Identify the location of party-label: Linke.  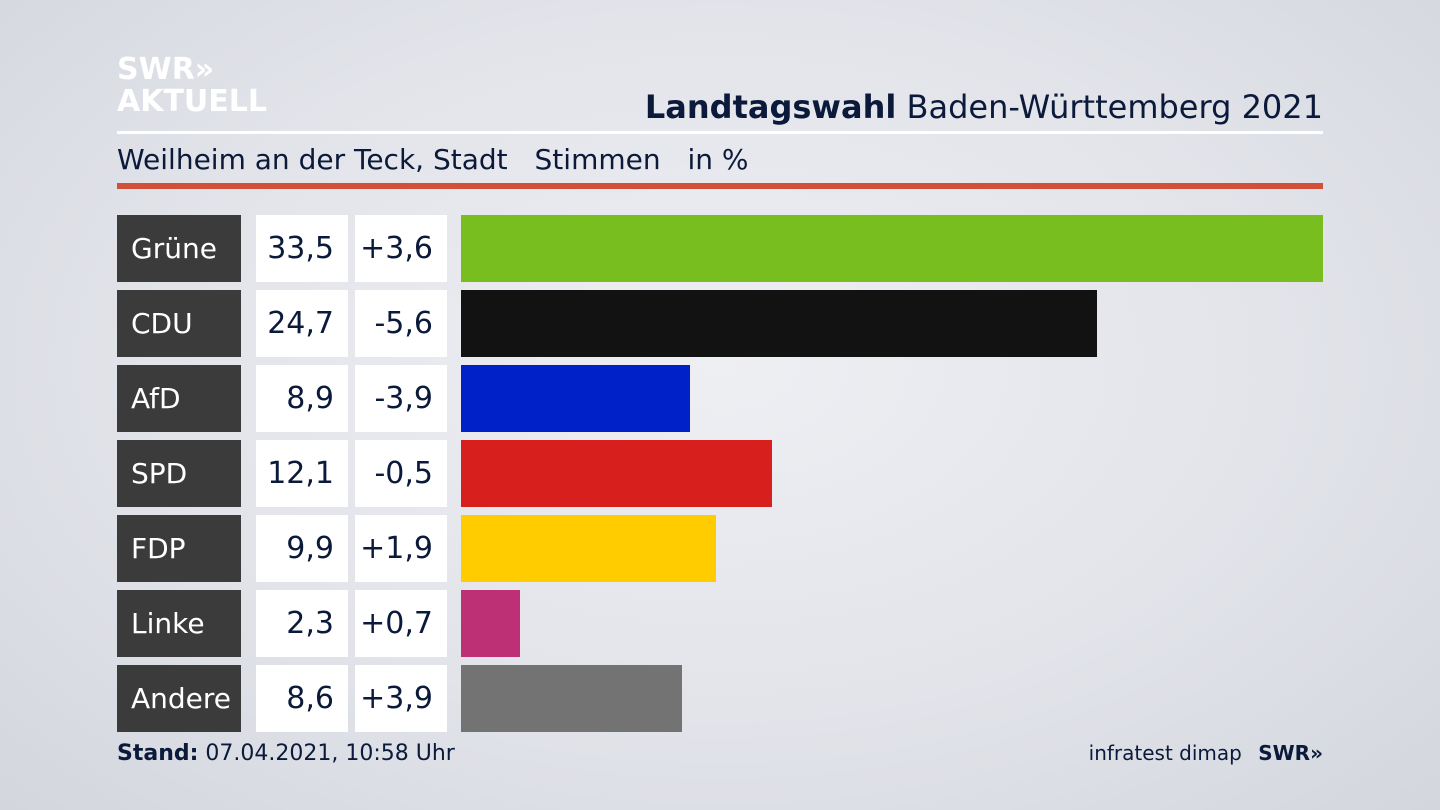
(179, 623).